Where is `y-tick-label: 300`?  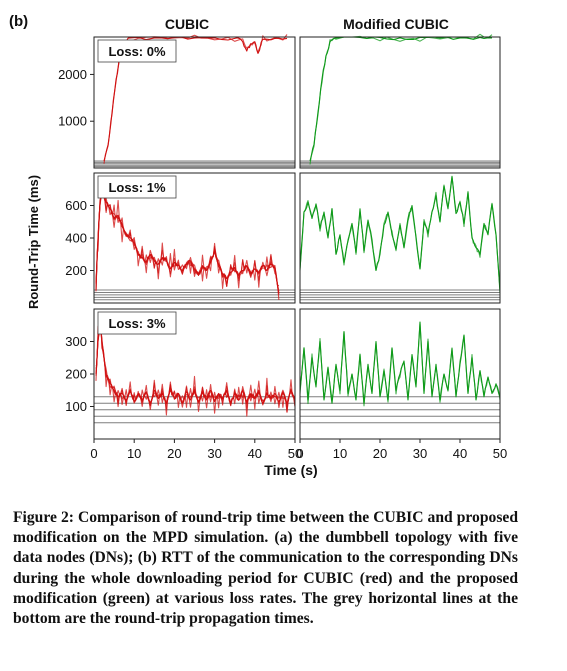
y-tick-label: 300 is located at coordinates (76, 341).